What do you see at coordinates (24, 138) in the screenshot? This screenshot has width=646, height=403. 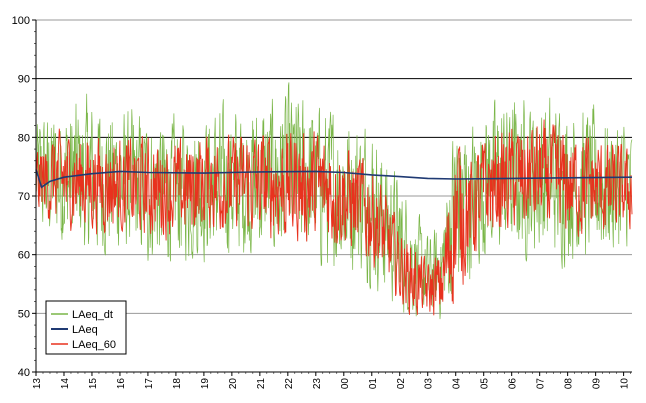 I see `y-tick-label: 80` at bounding box center [24, 138].